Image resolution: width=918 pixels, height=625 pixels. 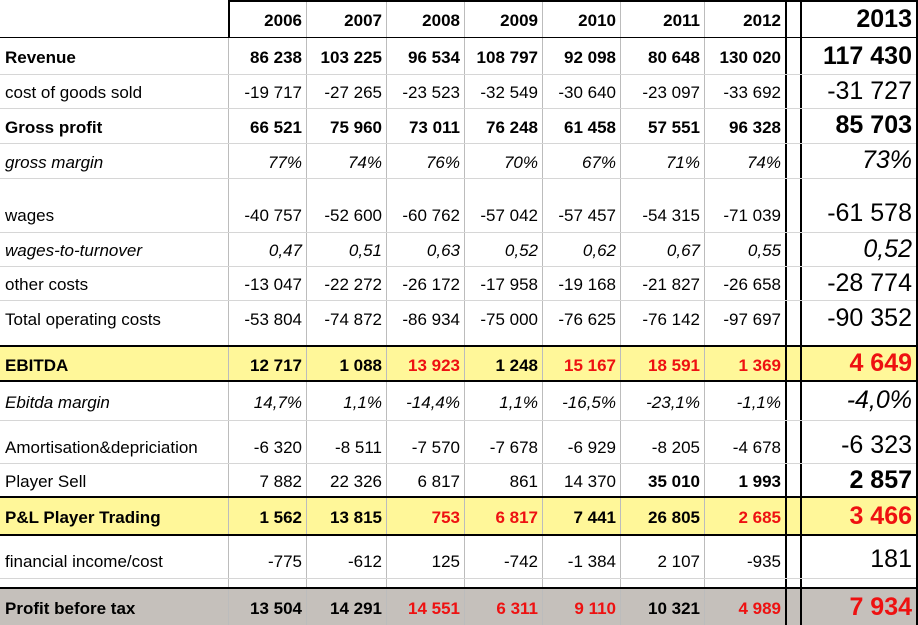 I want to click on value-cell-financial-2008: 125, so click(x=445, y=561).